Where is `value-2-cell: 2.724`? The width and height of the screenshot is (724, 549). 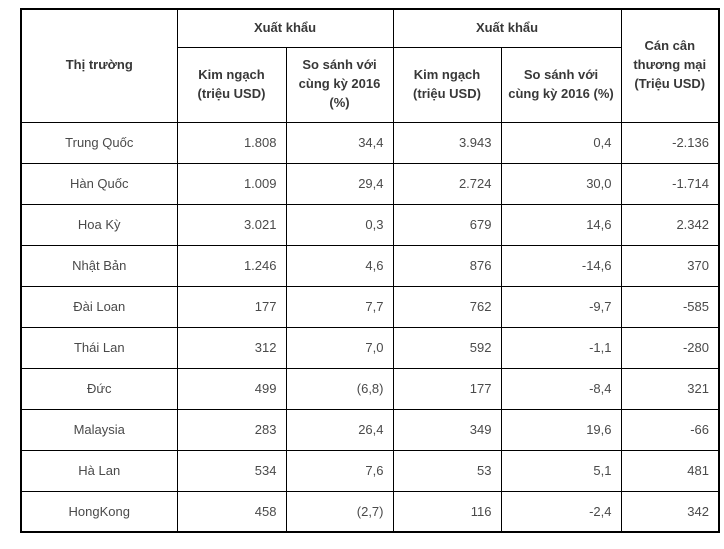 value-2-cell: 2.724 is located at coordinates (447, 183).